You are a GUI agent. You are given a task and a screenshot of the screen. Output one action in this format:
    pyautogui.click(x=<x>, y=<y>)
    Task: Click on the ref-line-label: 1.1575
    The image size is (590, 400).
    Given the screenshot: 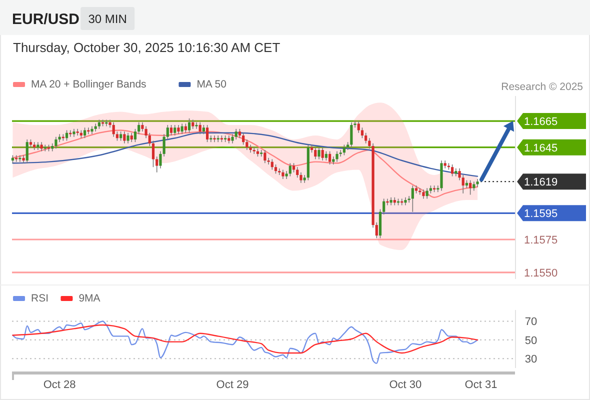 What is the action you would take?
    pyautogui.click(x=541, y=240)
    